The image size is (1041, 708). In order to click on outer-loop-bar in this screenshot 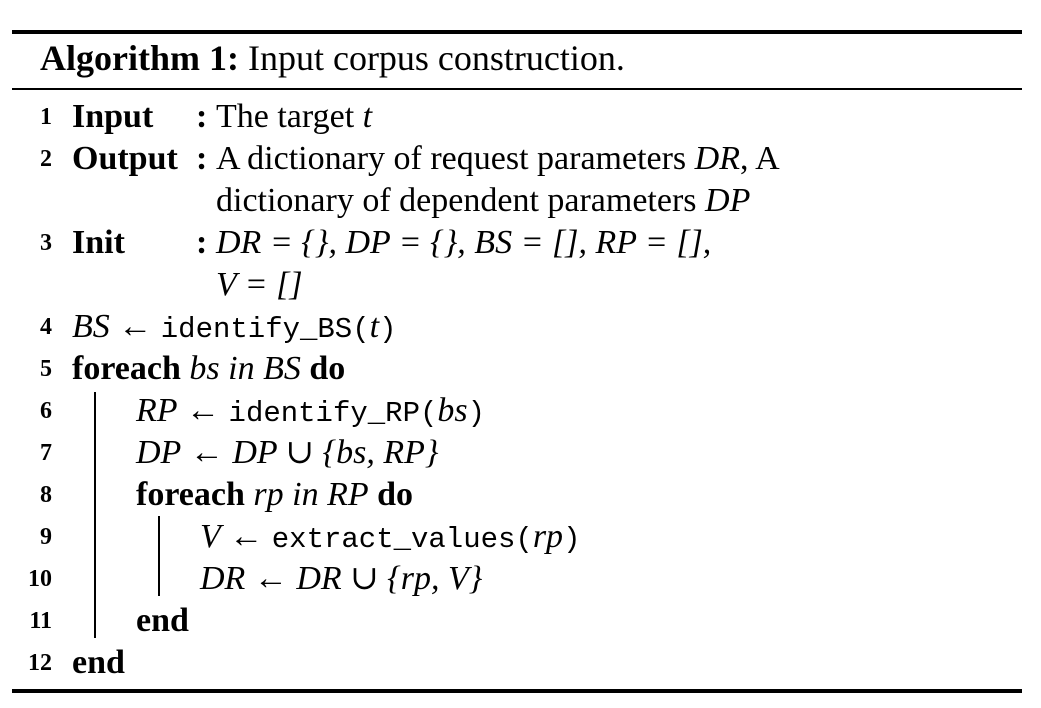, I will do `click(95, 515)`.